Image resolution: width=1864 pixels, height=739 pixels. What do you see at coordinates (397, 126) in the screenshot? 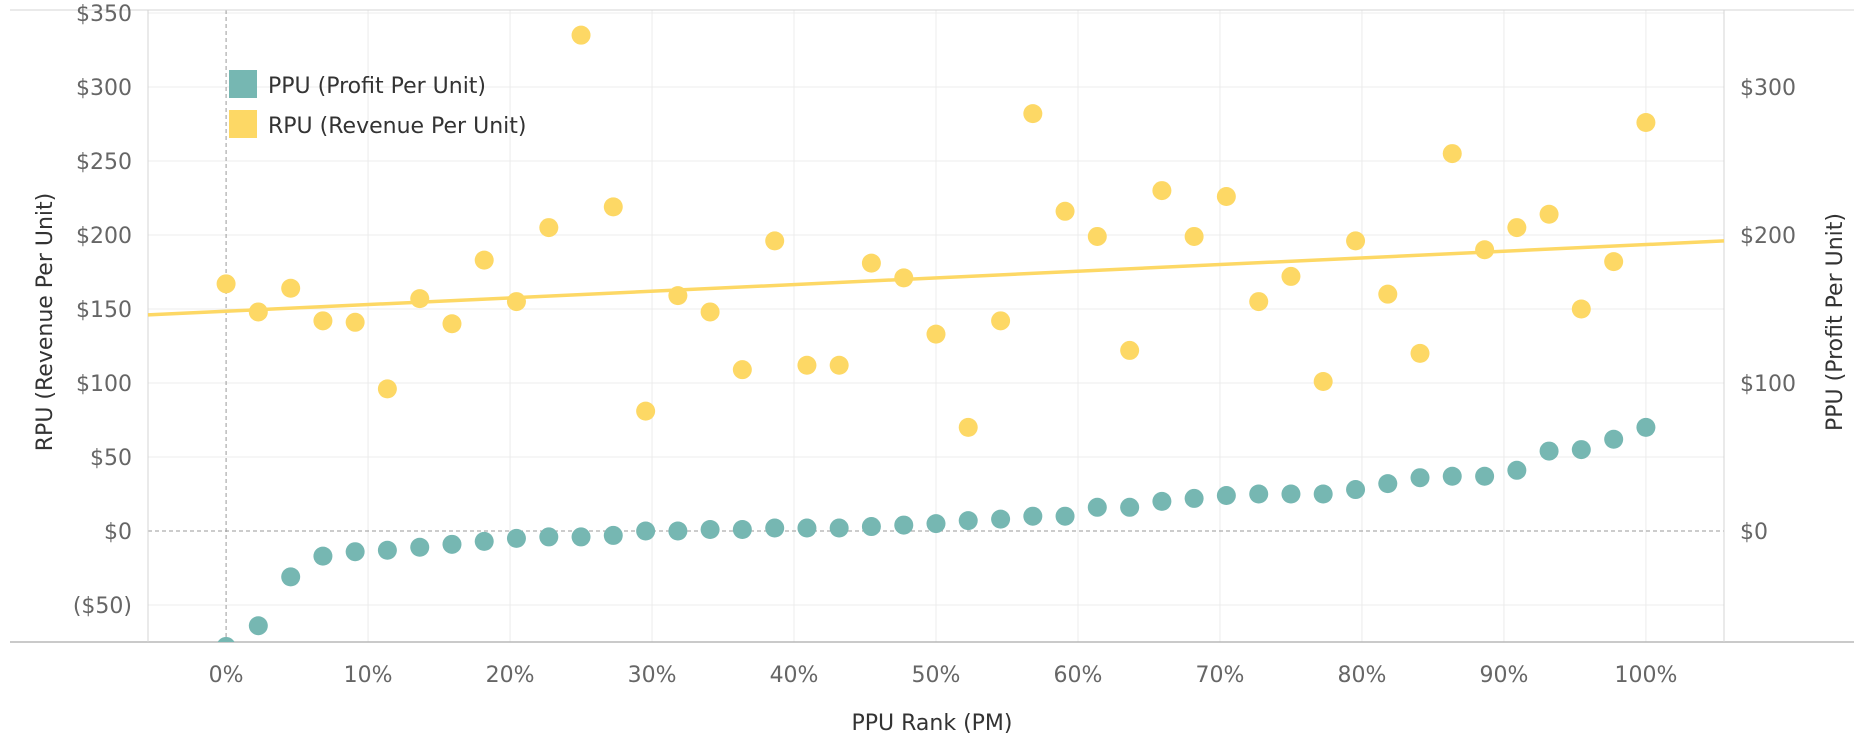
I see `legend-label-rpu: RPU (Revenue Per Unit)` at bounding box center [397, 126].